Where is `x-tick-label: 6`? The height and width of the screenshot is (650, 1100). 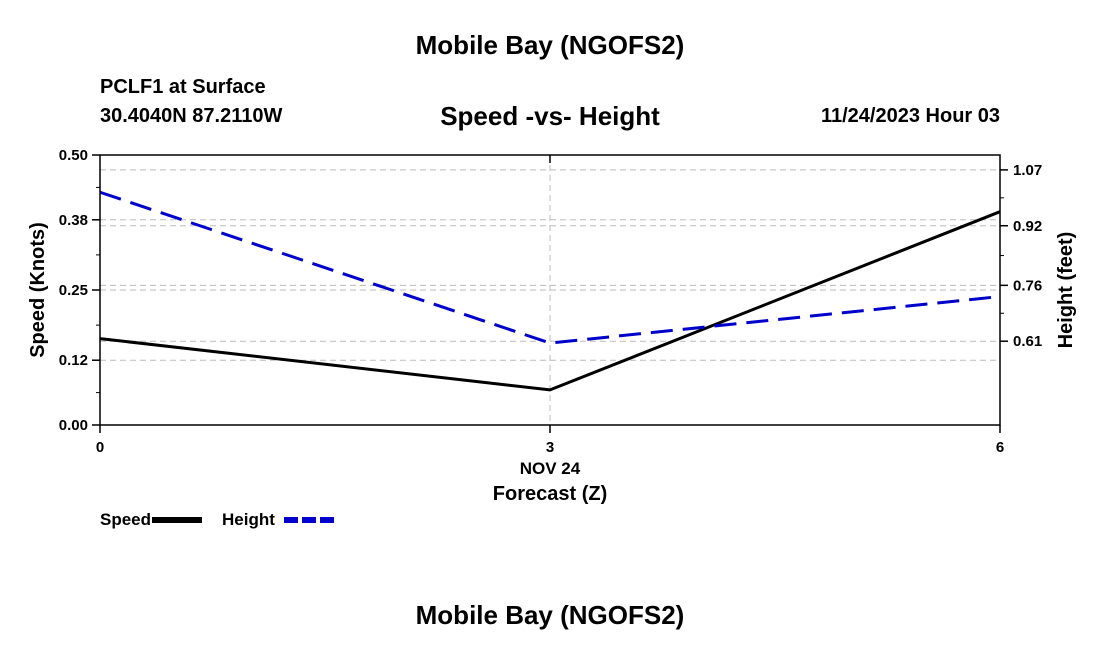
x-tick-label: 6 is located at coordinates (1000, 447).